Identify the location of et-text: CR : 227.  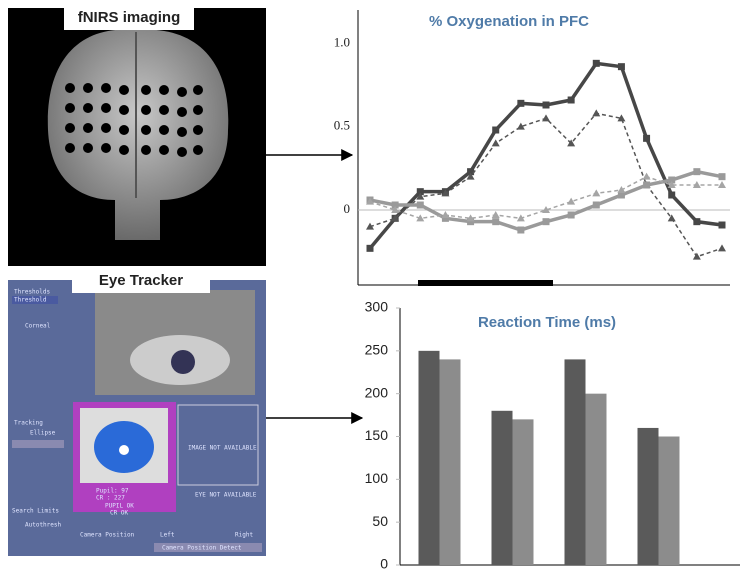
(110, 498).